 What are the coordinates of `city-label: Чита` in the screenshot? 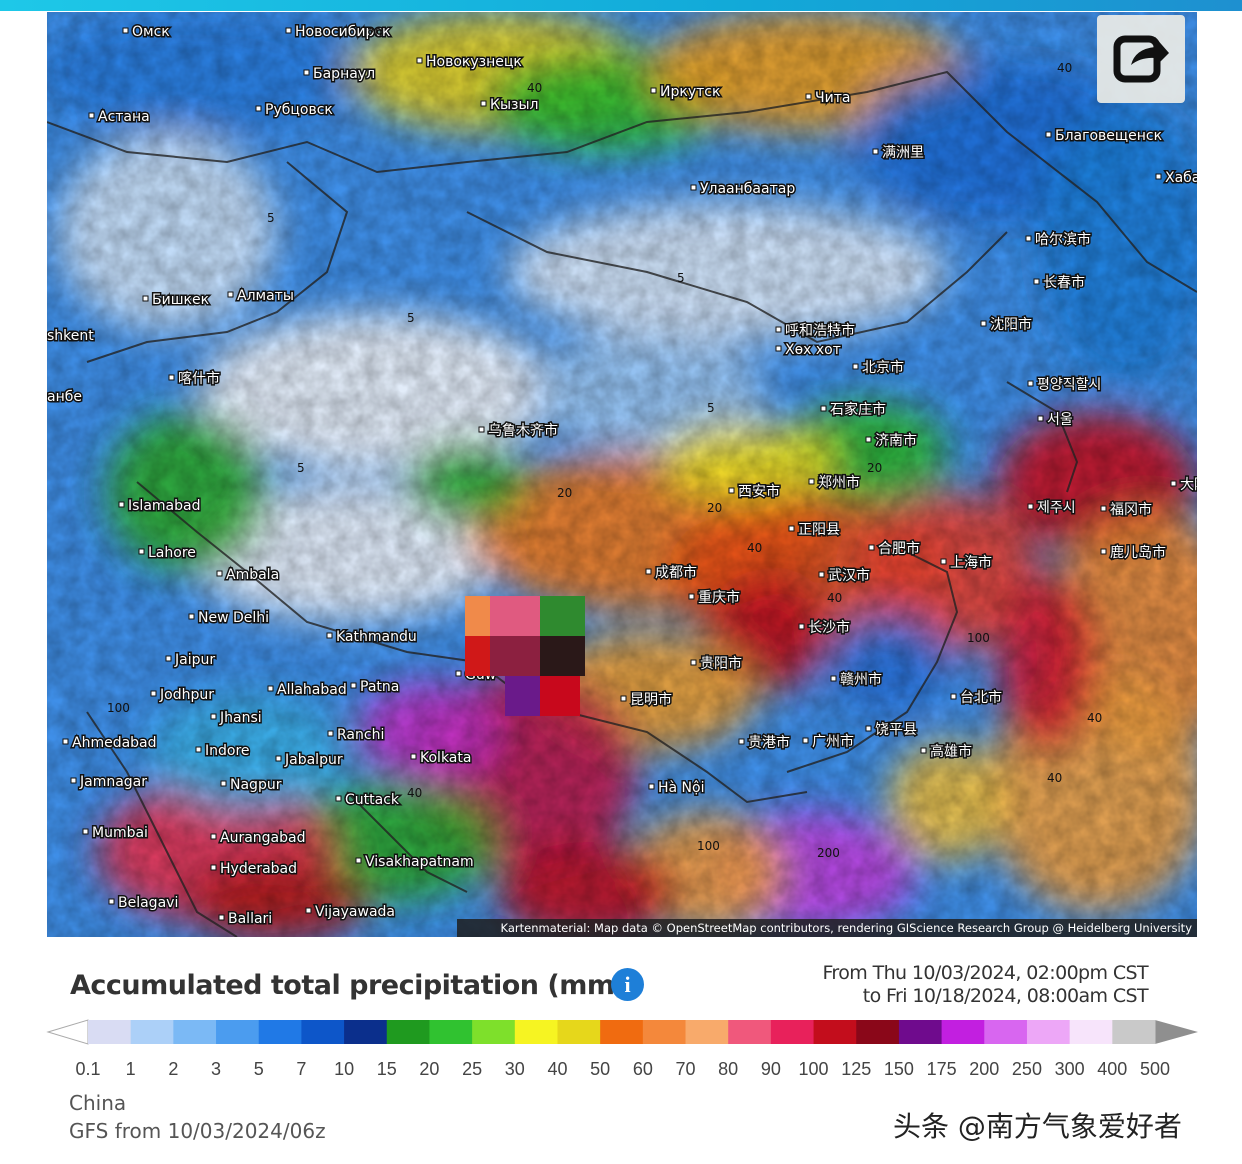 It's located at (832, 98).